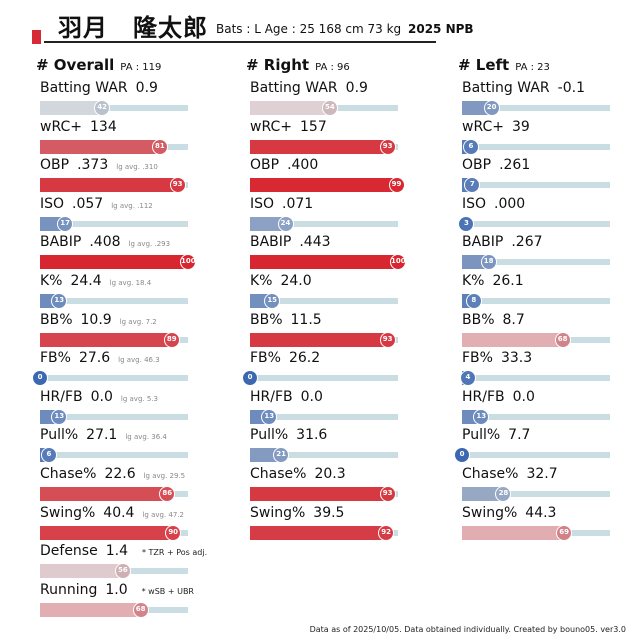 This screenshot has height=640, width=640. I want to click on league-average: lg avg. 46.3, so click(139, 360).